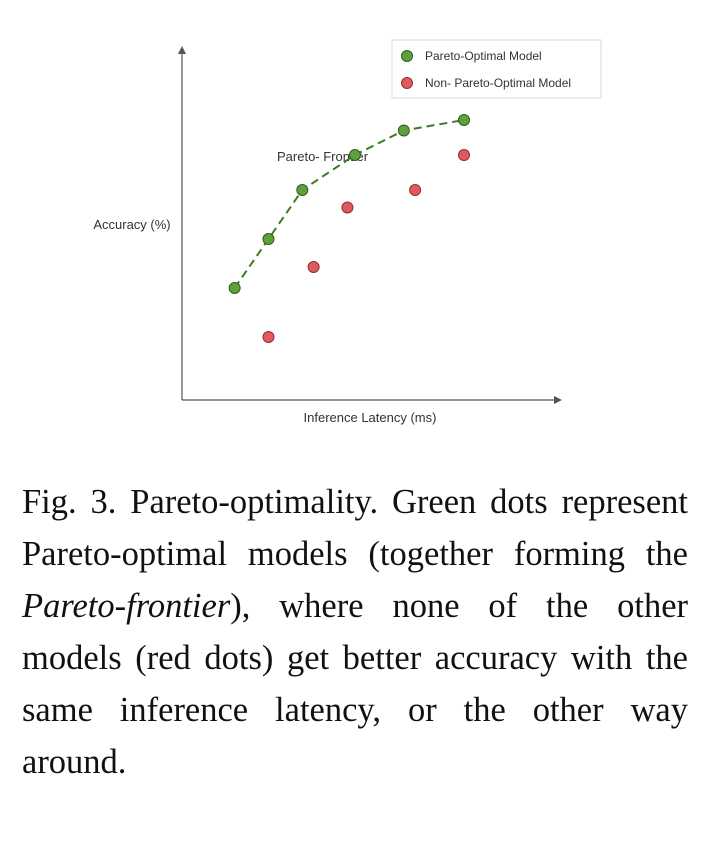 The width and height of the screenshot is (709, 849). What do you see at coordinates (407, 56) in the screenshot?
I see `legend-marker-pareto` at bounding box center [407, 56].